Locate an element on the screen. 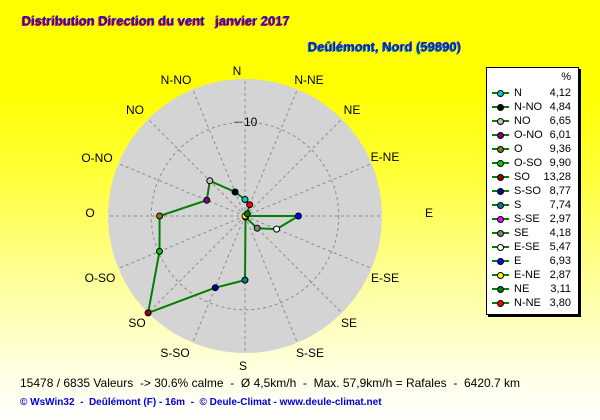 This screenshot has height=420, width=600. legend-direction-label: SE is located at coordinates (521, 233).